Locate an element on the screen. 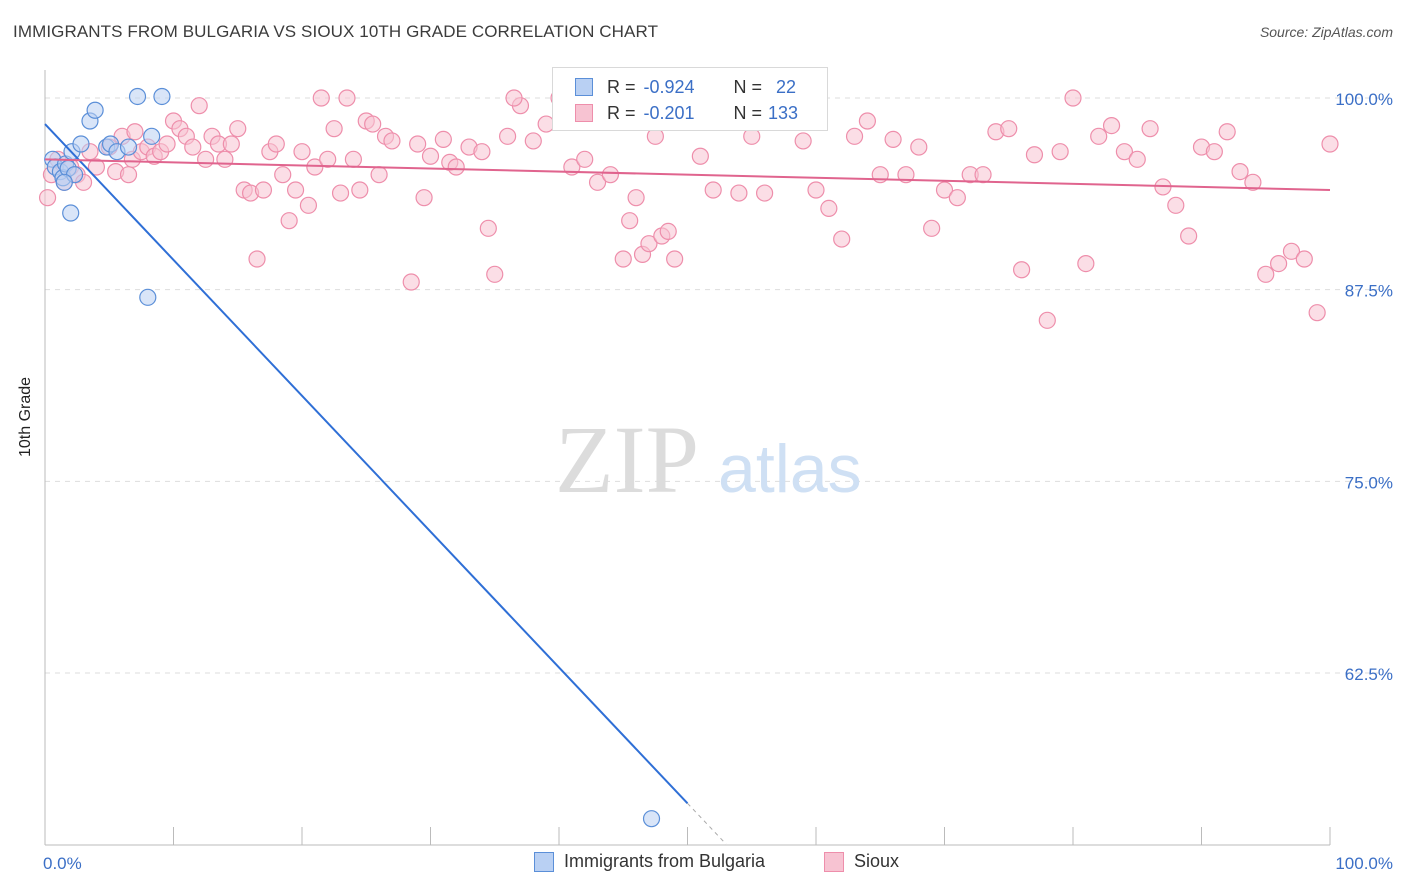  y-tick-label: 100.0% is located at coordinates (1364, 99).